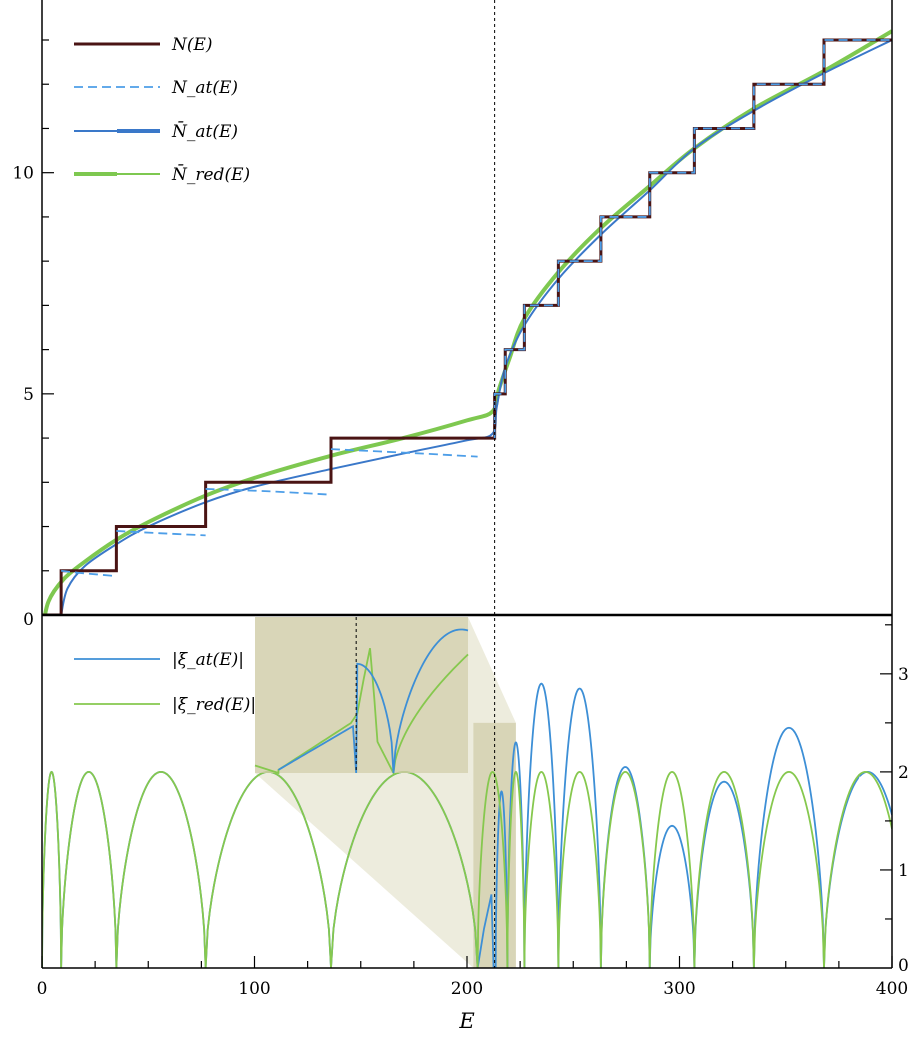 The height and width of the screenshot is (1037, 915). Describe the element at coordinates (254, 989) in the screenshot. I see `x-tick-label: 100` at that location.